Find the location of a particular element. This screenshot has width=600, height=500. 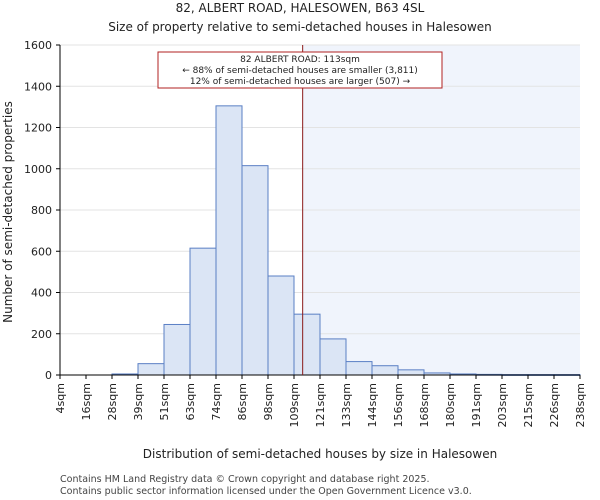

x-tick-label: 63sqm is located at coordinates (190, 401).